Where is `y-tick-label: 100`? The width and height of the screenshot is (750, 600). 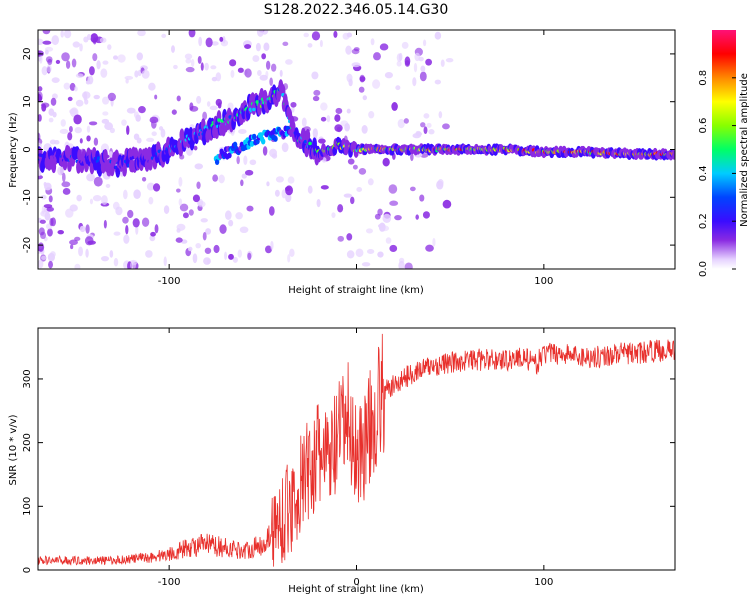 y-tick-label: 100 is located at coordinates (27, 506).